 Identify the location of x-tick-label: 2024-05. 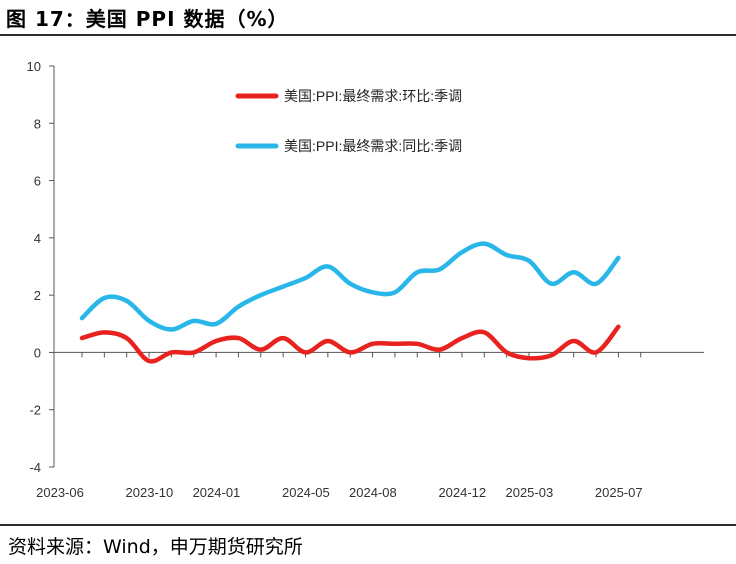
(306, 492).